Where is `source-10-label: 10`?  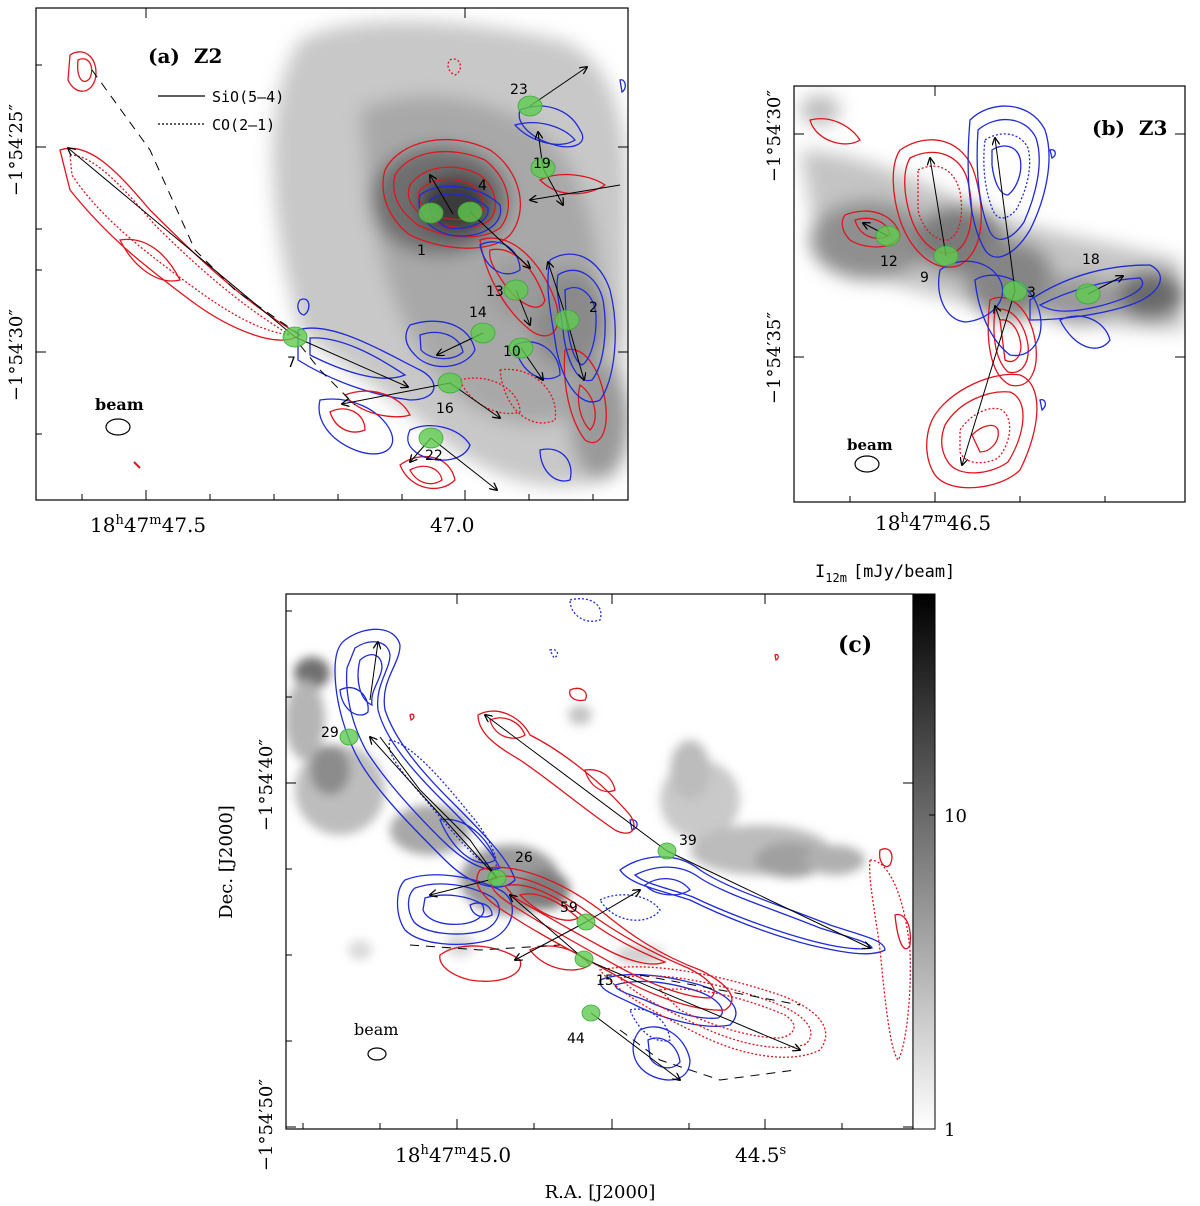 source-10-label: 10 is located at coordinates (512, 352).